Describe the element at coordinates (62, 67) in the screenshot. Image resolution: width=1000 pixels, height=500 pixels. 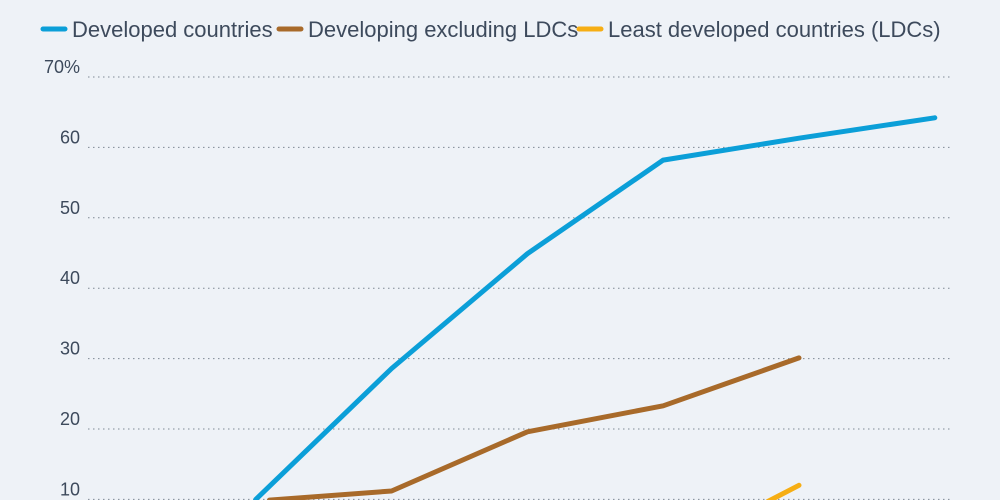
I see `y-tick-label-70: 70%` at that location.